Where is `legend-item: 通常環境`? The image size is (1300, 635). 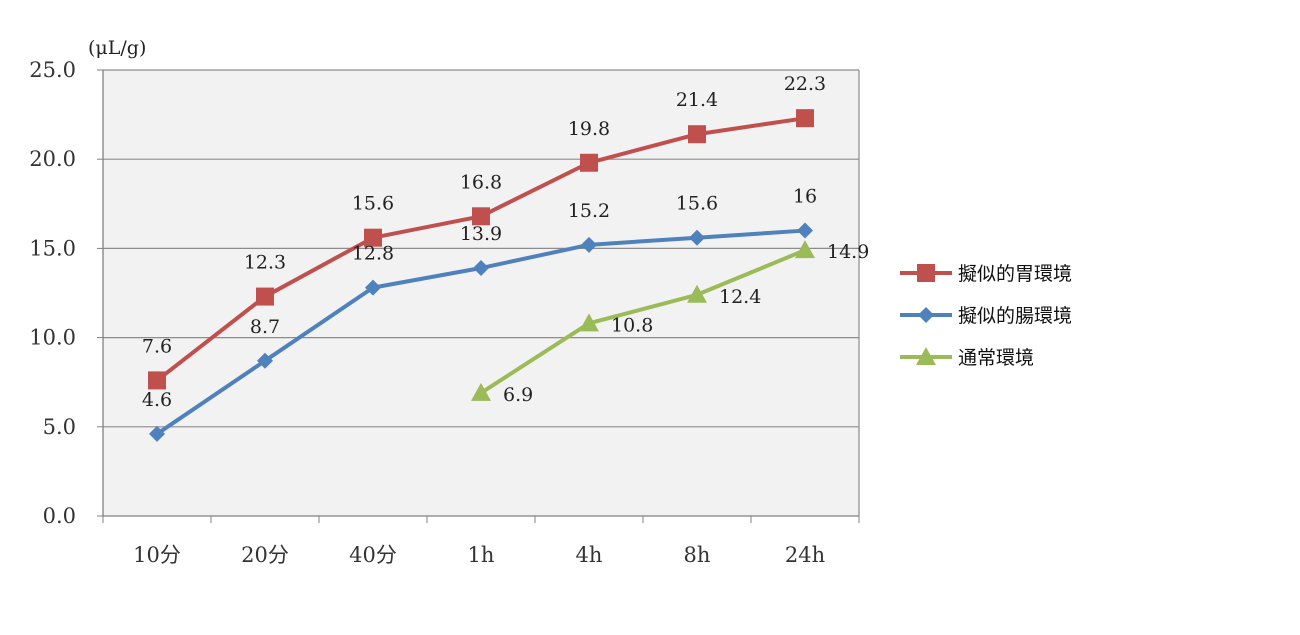
legend-item: 通常環境 is located at coordinates (967, 358).